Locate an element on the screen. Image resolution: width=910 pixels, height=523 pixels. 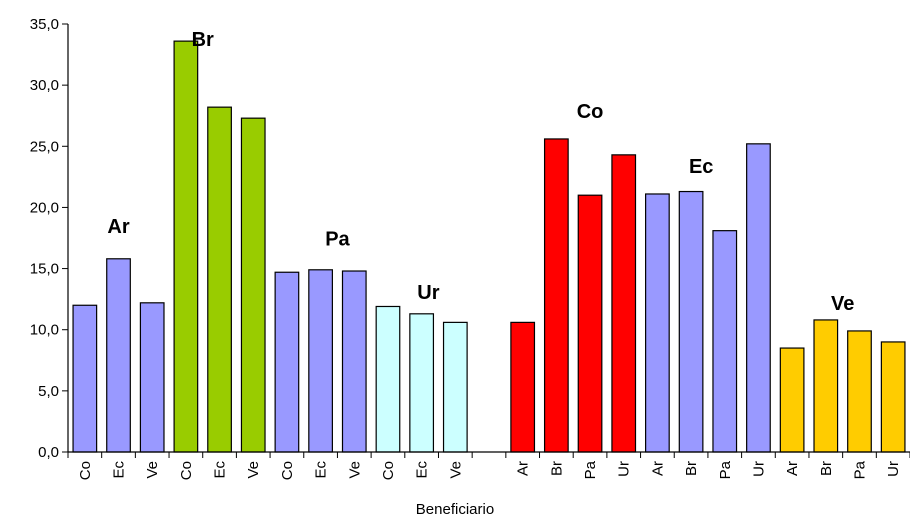
y-tick-label: 0,0 is located at coordinates (48, 452).